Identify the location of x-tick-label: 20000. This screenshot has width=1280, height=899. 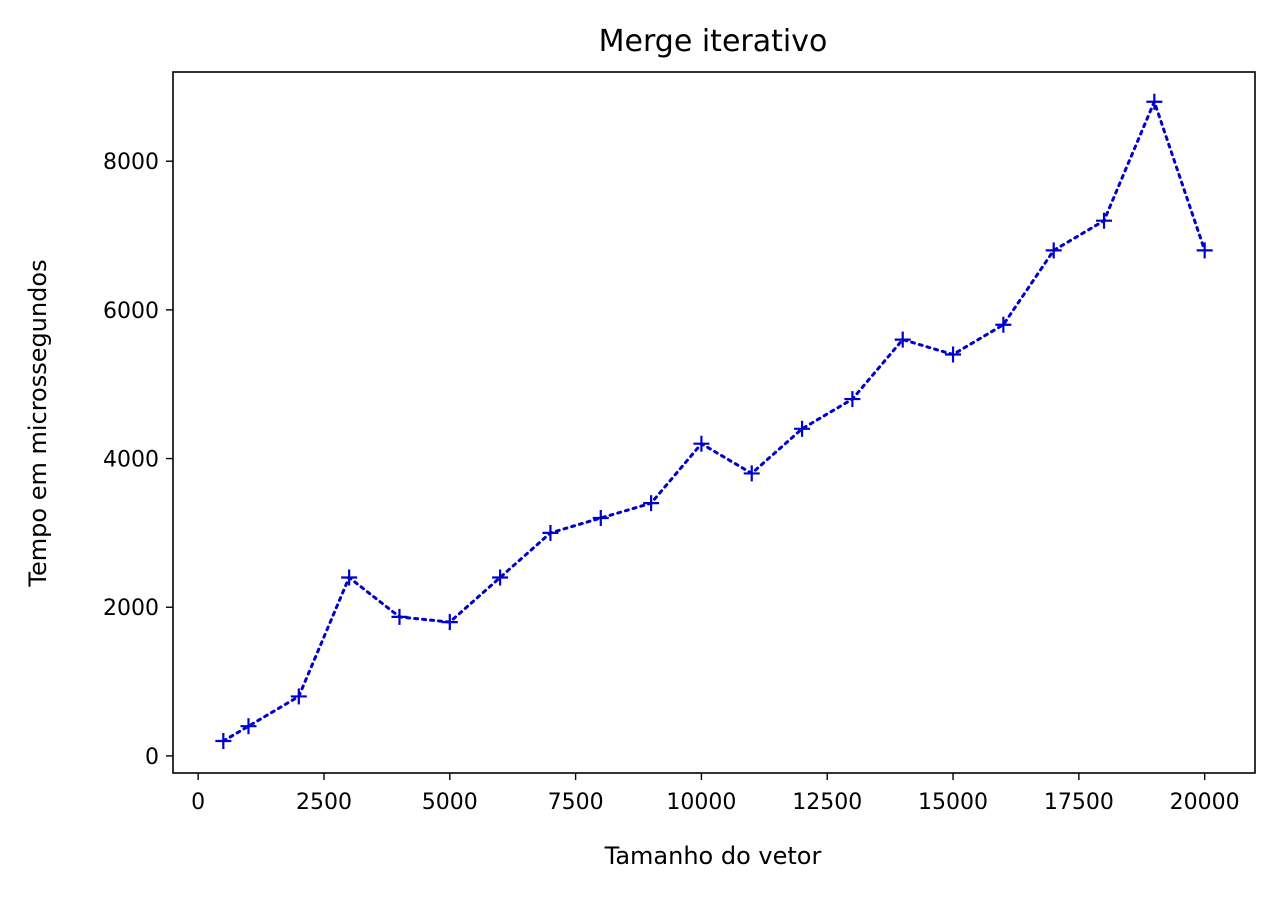
(1205, 802).